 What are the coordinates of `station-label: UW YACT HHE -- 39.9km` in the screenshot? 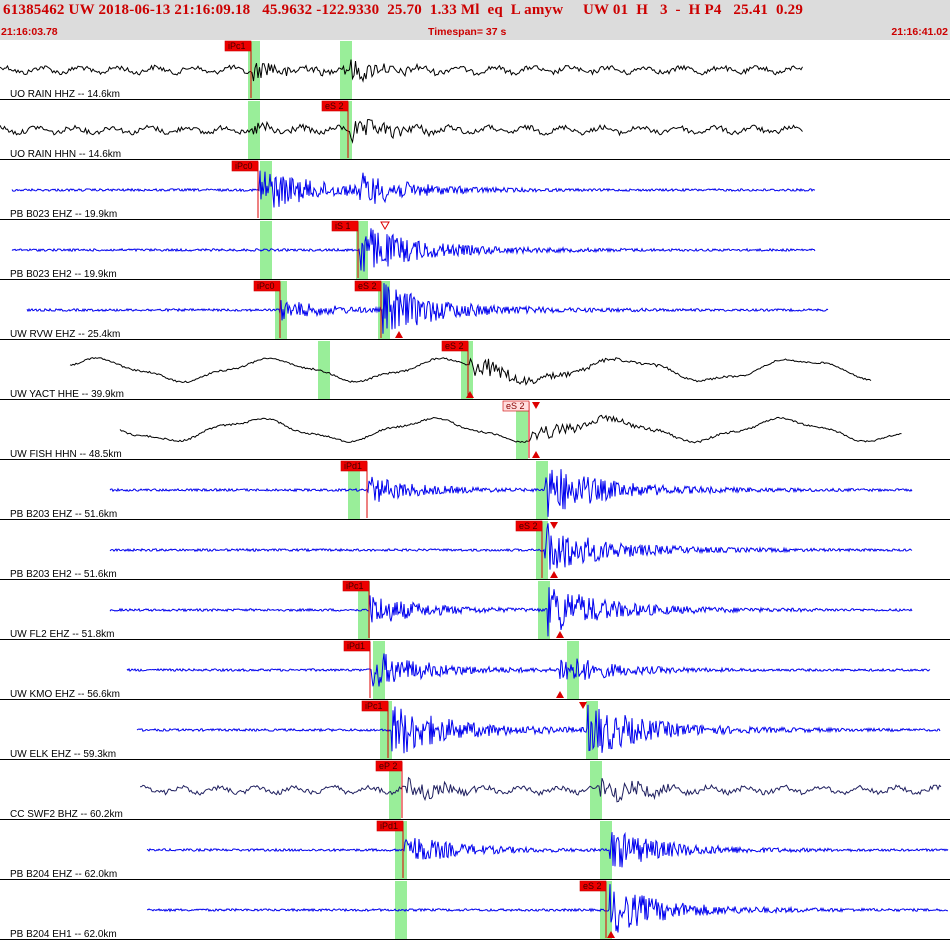 It's located at (67, 394).